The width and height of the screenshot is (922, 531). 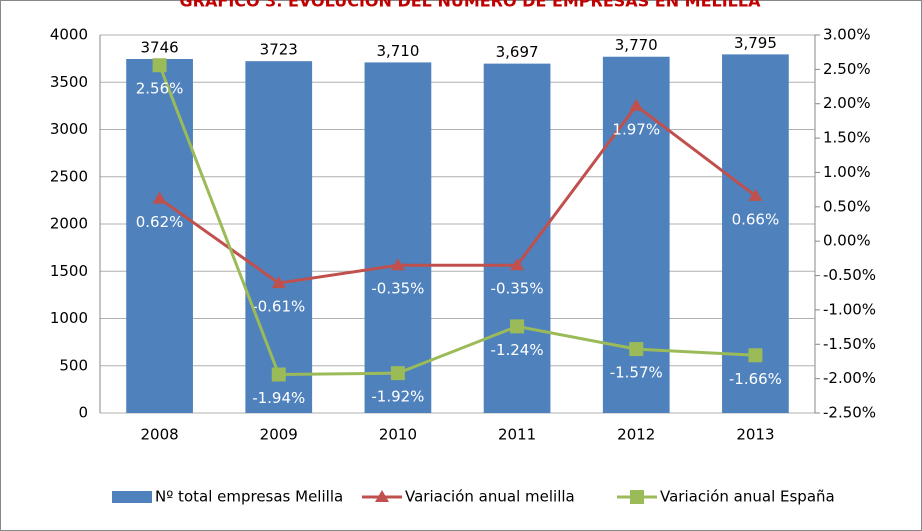 I want to click on x-tick-label: 2009, so click(x=279, y=435).